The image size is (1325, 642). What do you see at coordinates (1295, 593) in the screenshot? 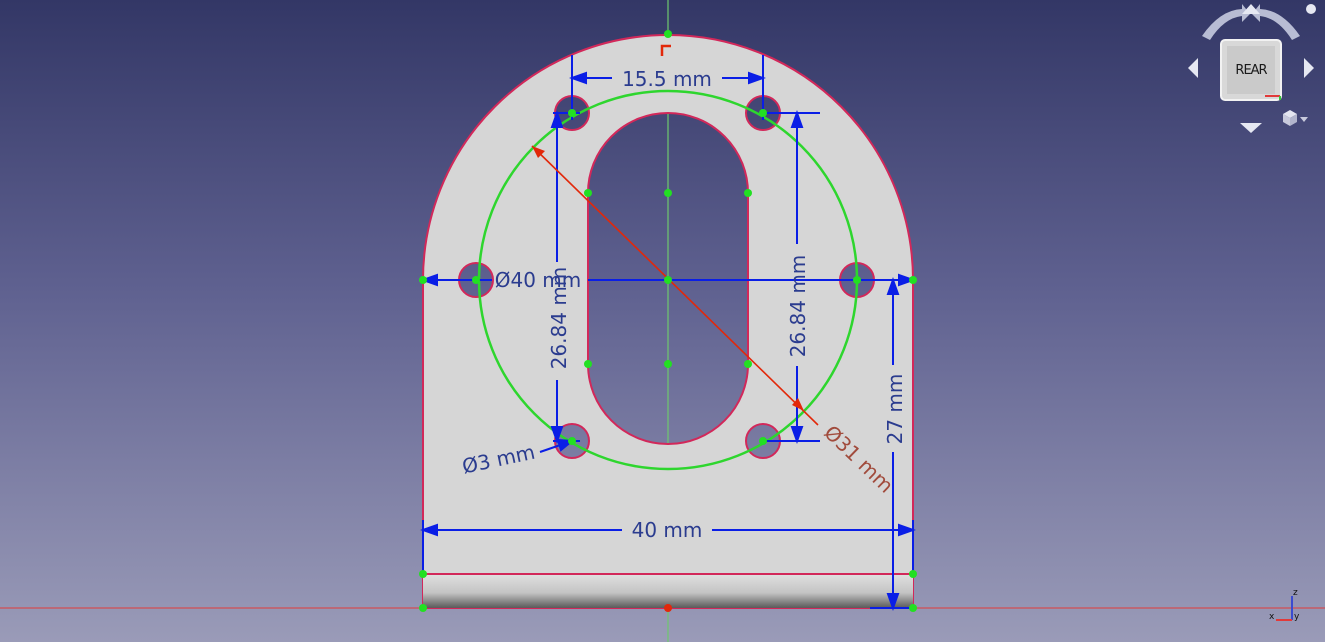
I see `axis-z-label: z` at bounding box center [1295, 593].